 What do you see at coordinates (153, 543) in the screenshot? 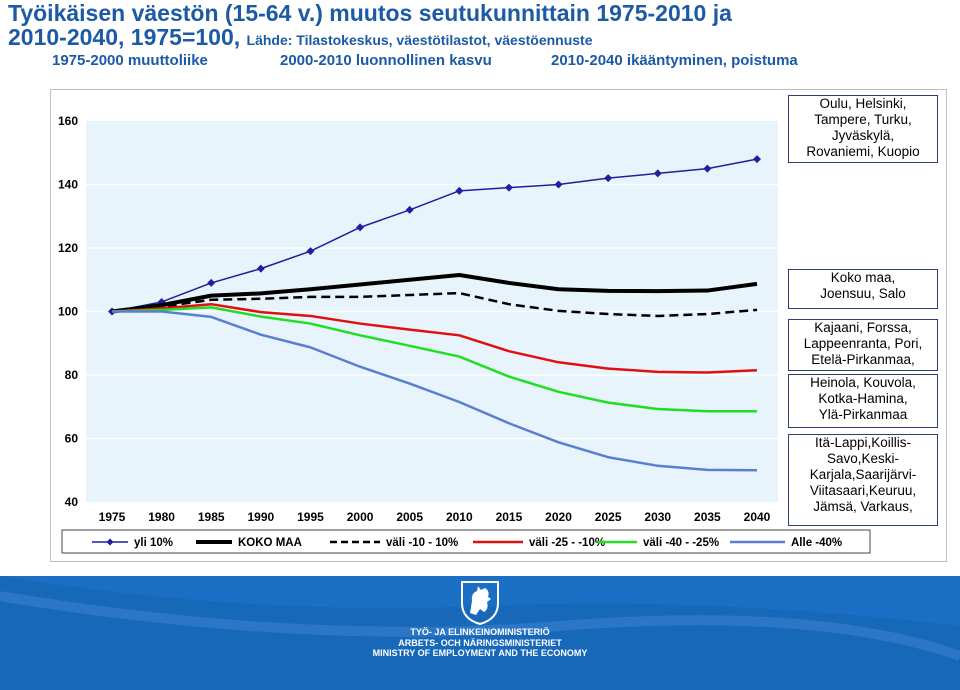
I see `legend-label-1: yli 10%` at bounding box center [153, 543].